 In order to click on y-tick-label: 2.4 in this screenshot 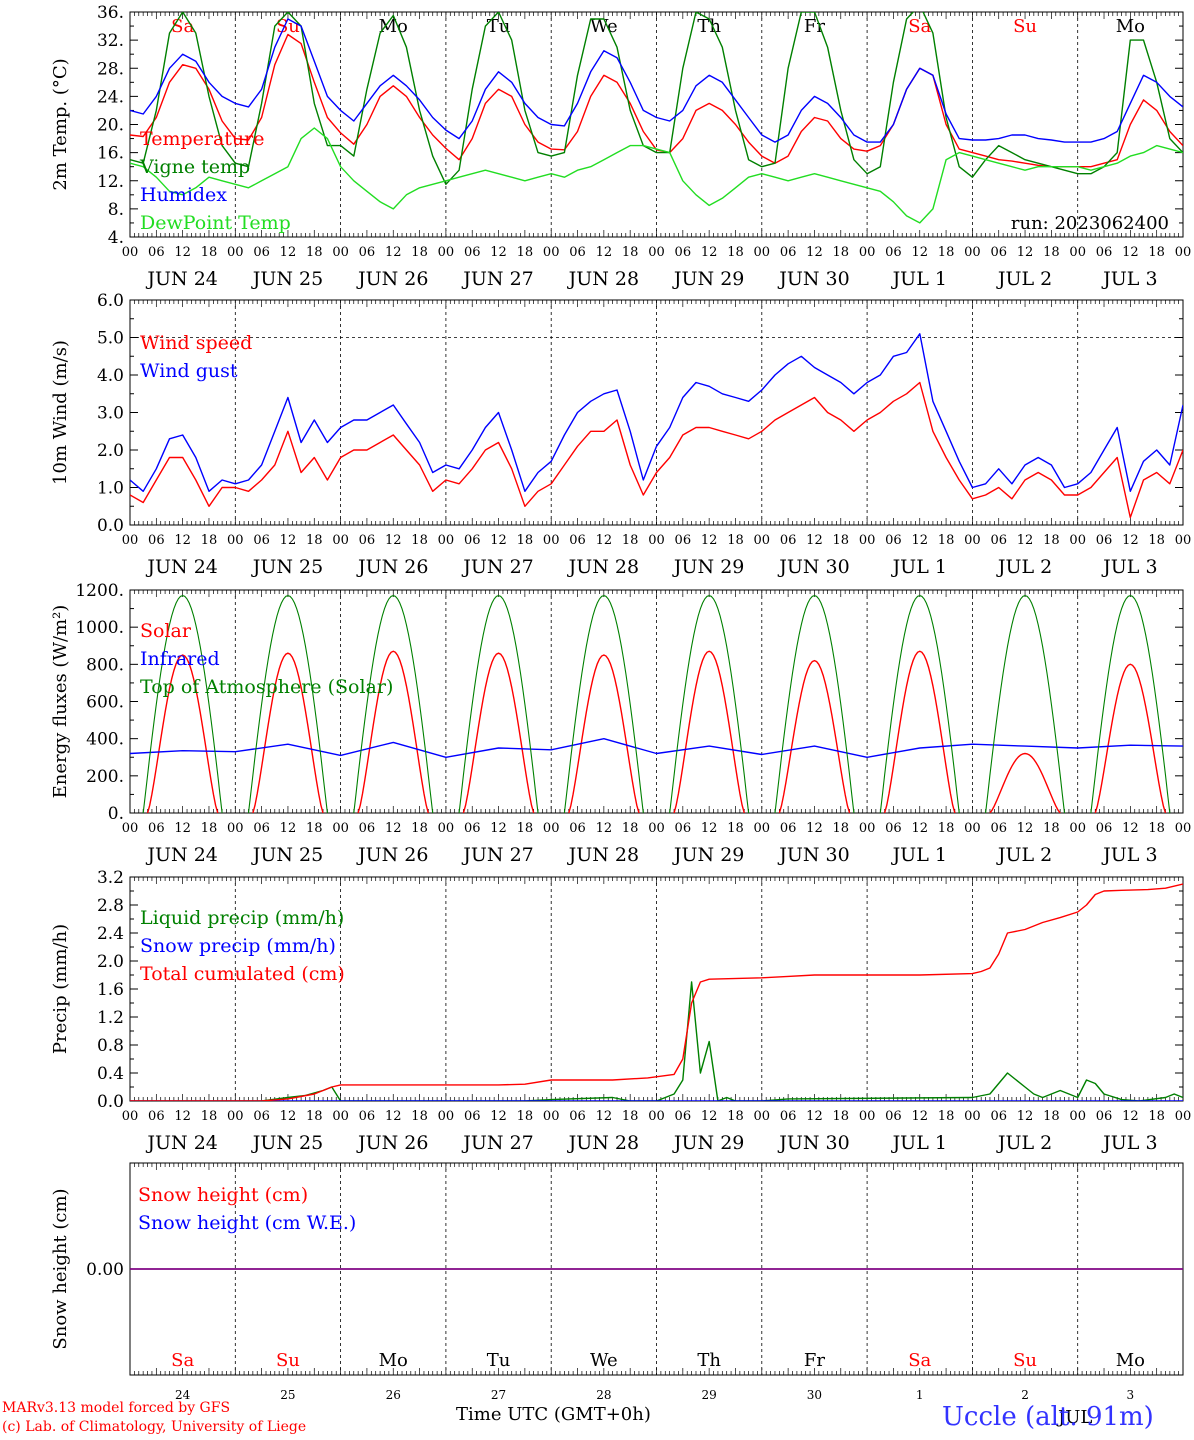, I will do `click(110, 934)`.